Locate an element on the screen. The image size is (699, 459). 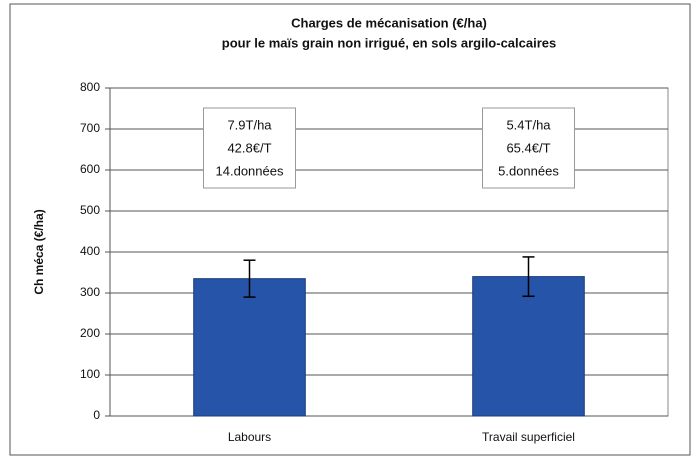
annotation: 14.données is located at coordinates (250, 170).